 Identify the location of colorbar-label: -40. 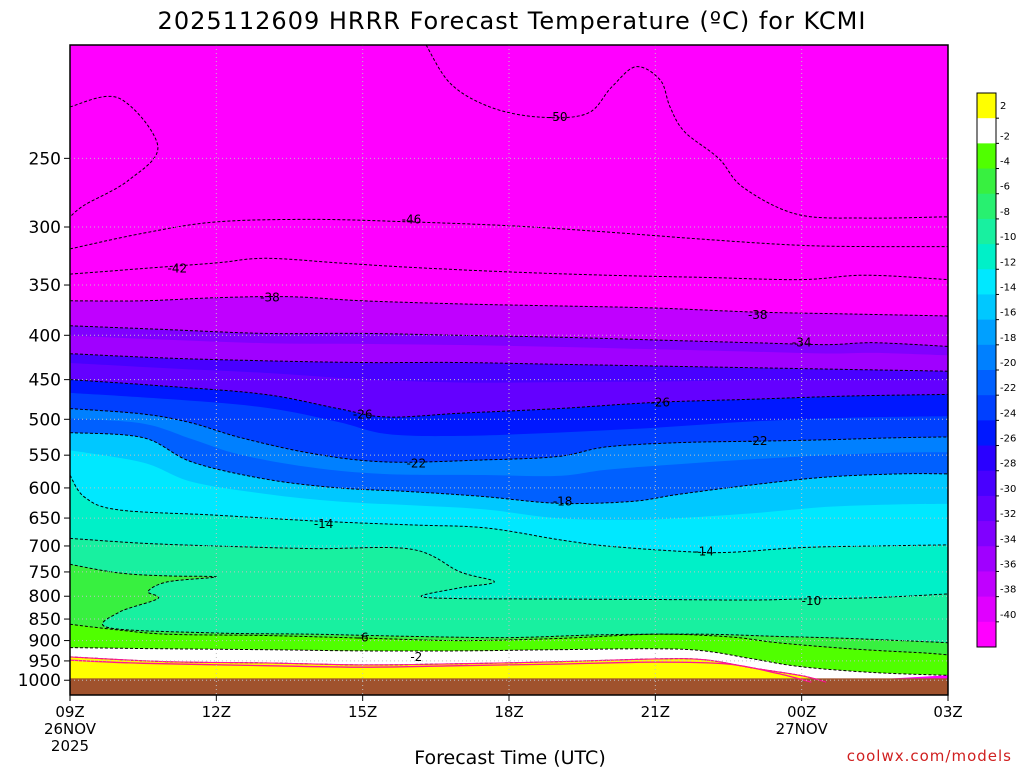
(1008, 615).